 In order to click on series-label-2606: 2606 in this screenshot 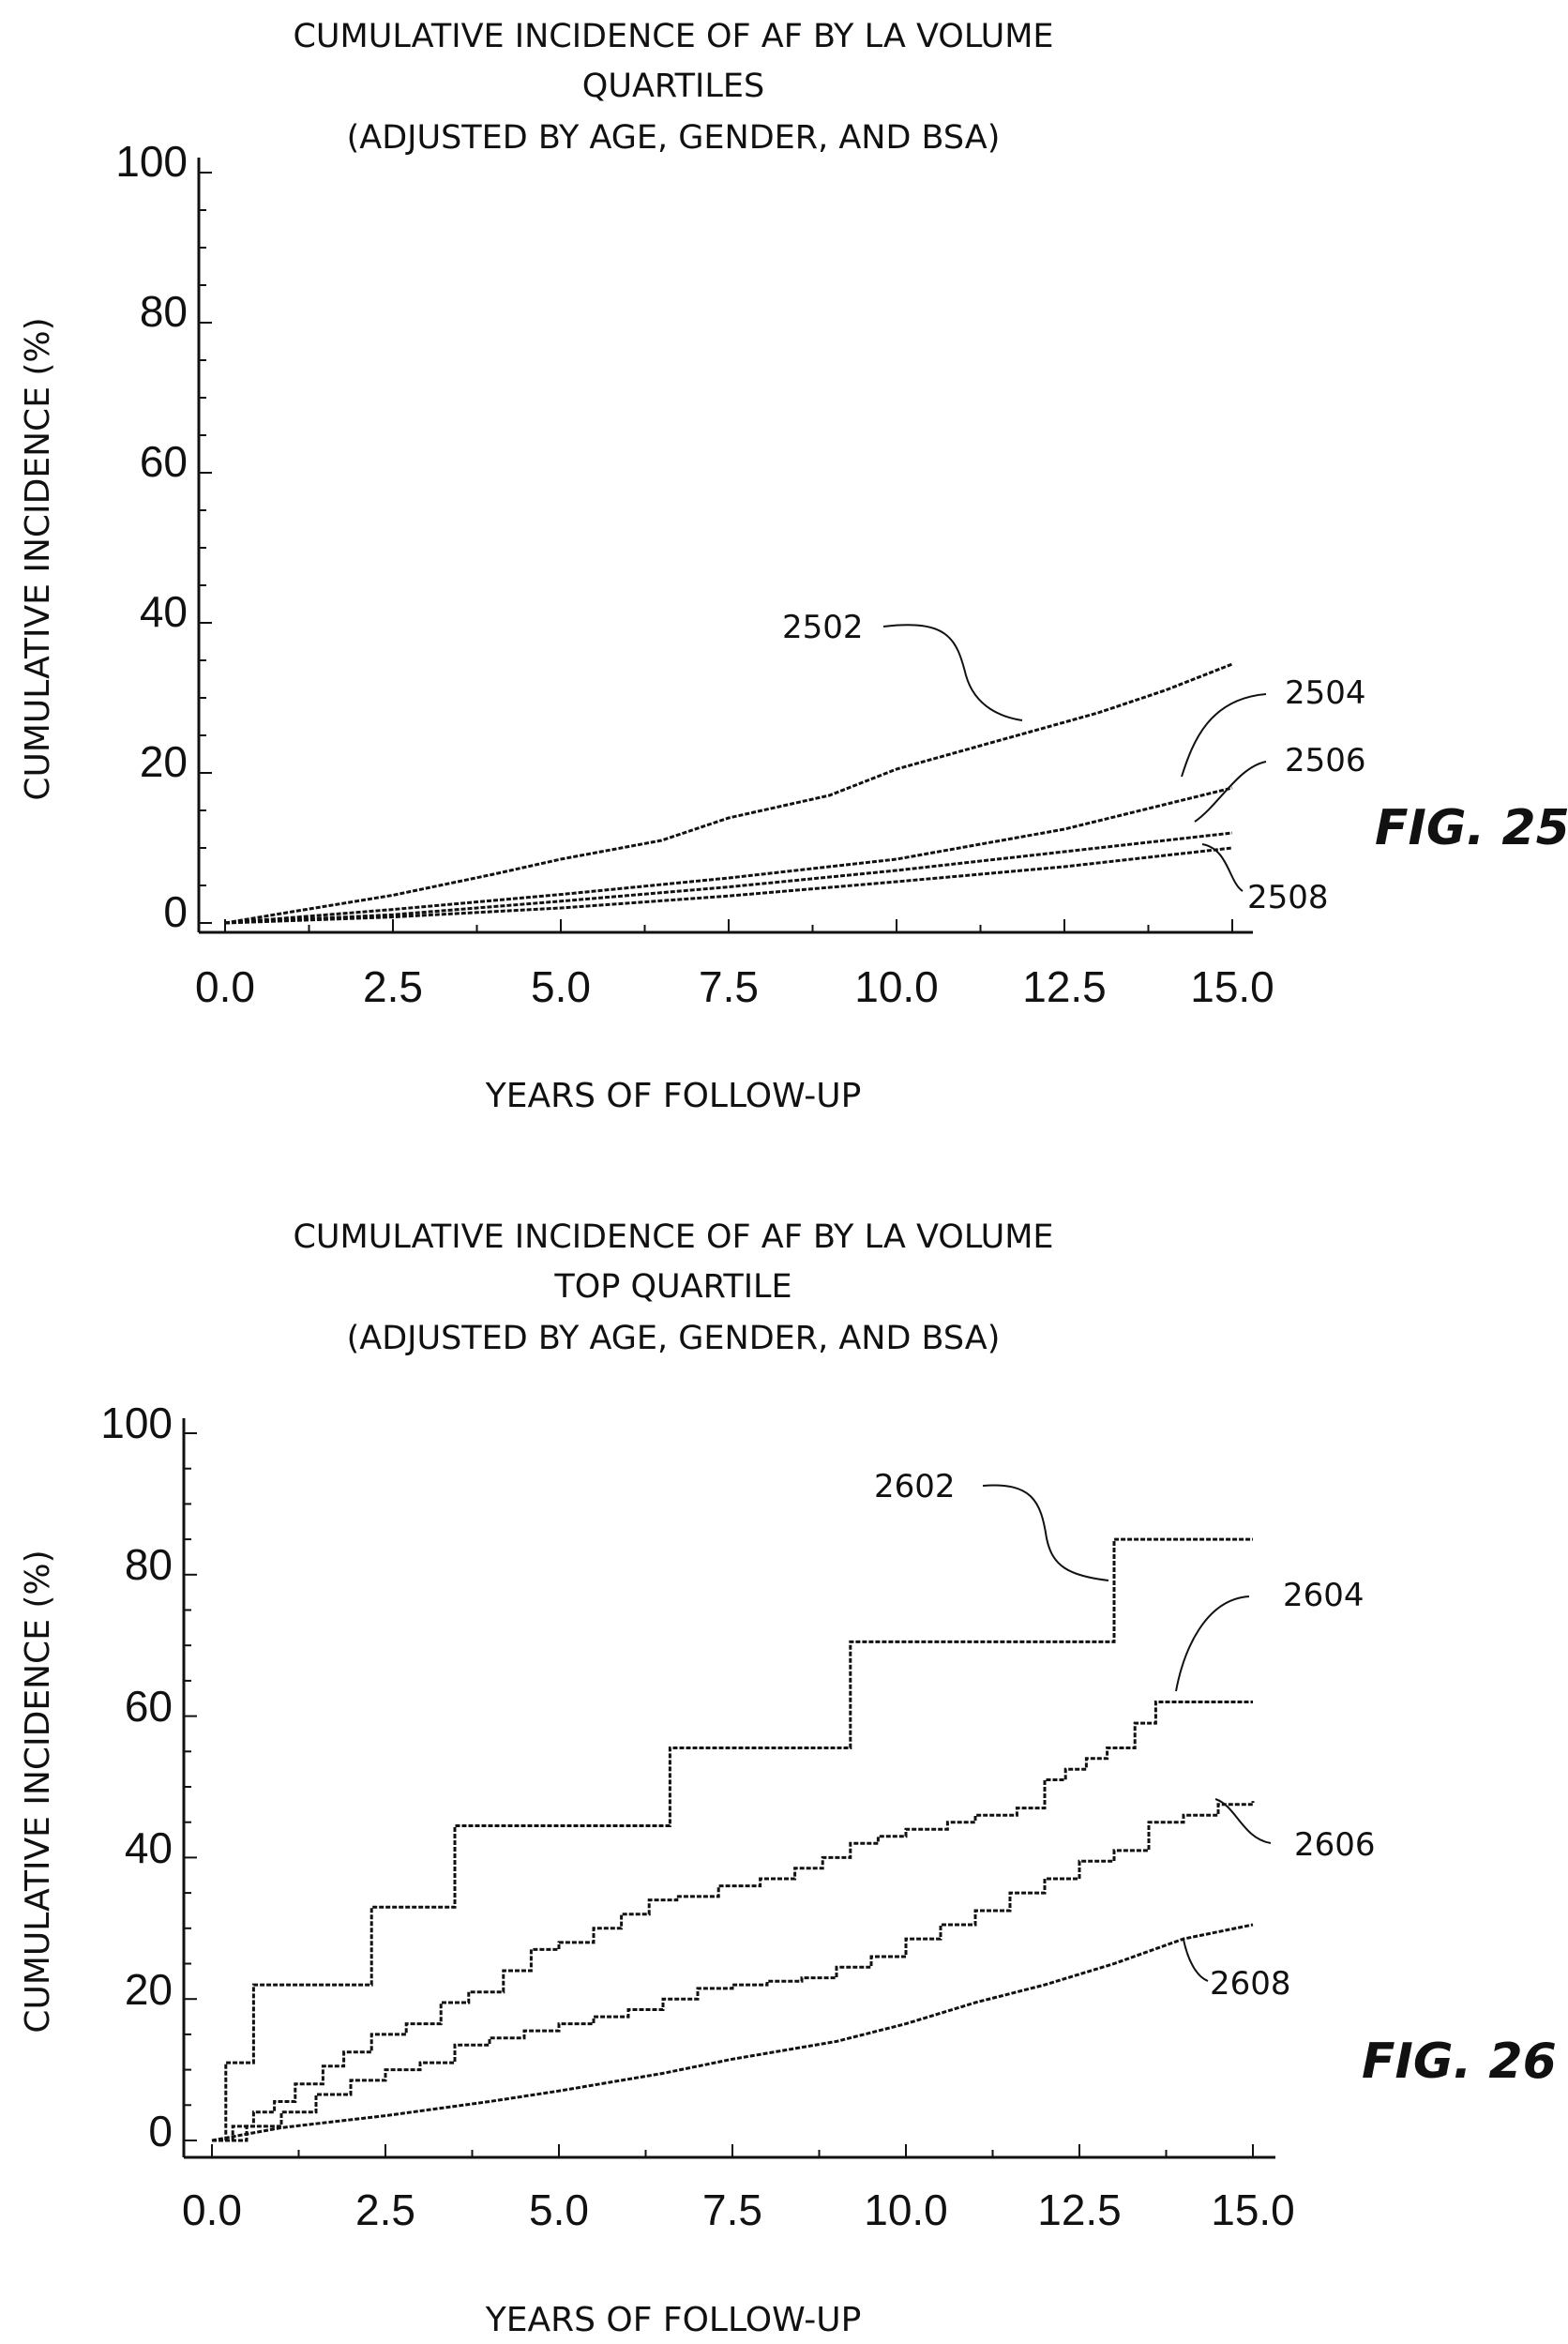, I will do `click(1335, 1845)`.